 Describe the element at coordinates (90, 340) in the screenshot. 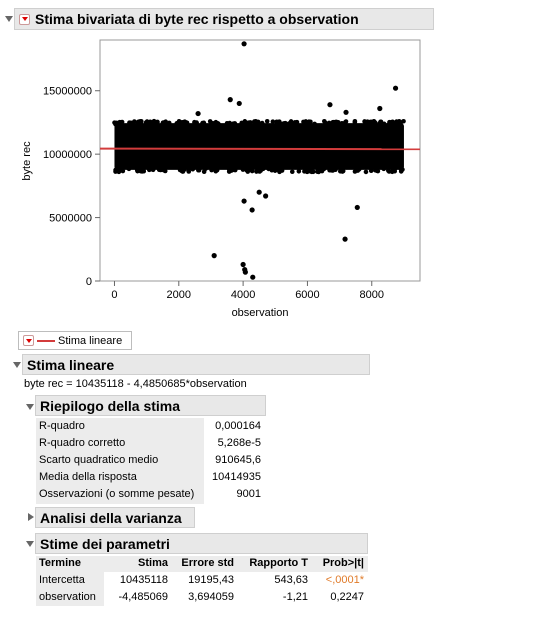

I see `legend-label: Stima lineare` at that location.